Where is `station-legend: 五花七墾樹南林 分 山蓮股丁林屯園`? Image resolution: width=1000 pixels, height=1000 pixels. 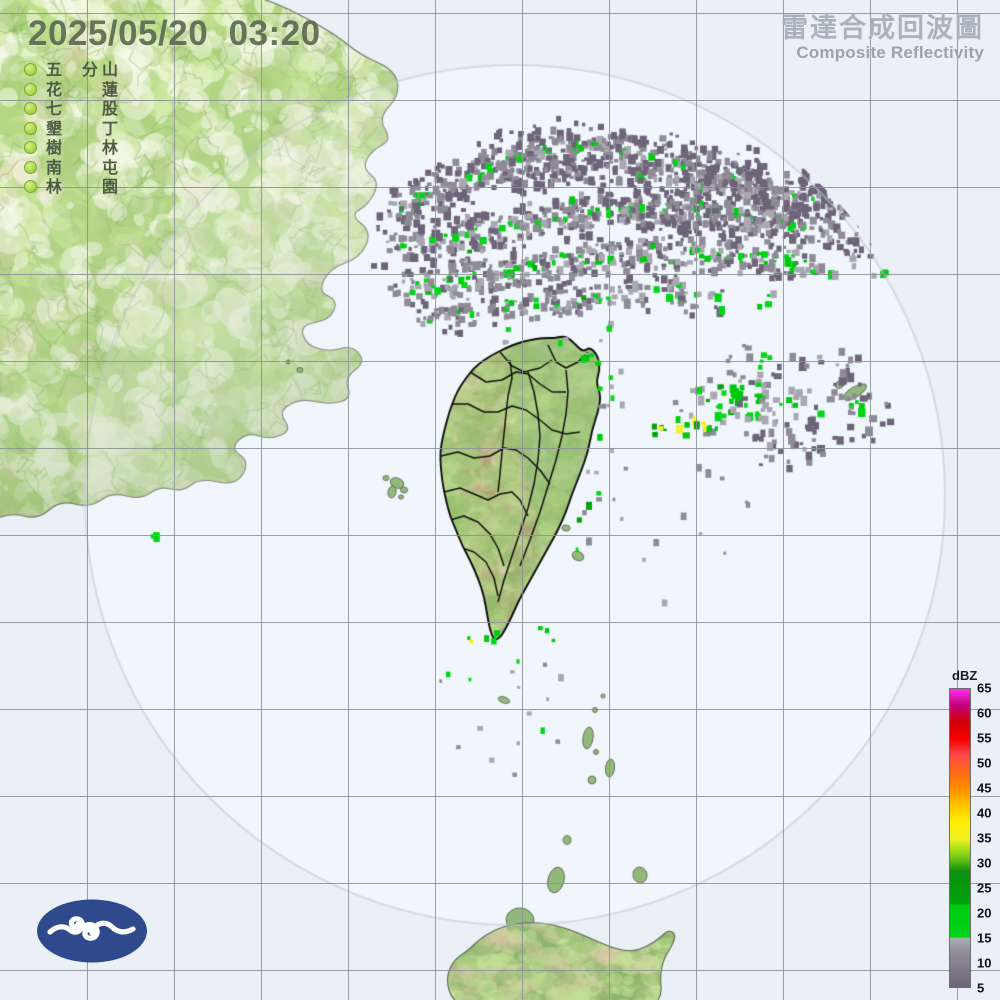 station-legend: 五花七墾樹南林 分 山蓮股丁林屯園 is located at coordinates (72, 128).